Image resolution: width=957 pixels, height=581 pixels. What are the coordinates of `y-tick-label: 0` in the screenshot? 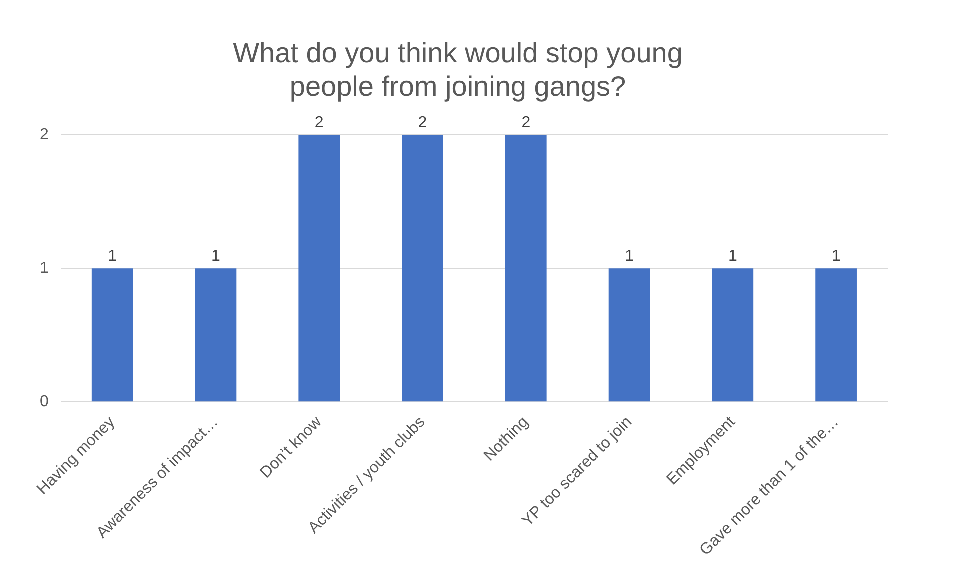 It's located at (44, 402).